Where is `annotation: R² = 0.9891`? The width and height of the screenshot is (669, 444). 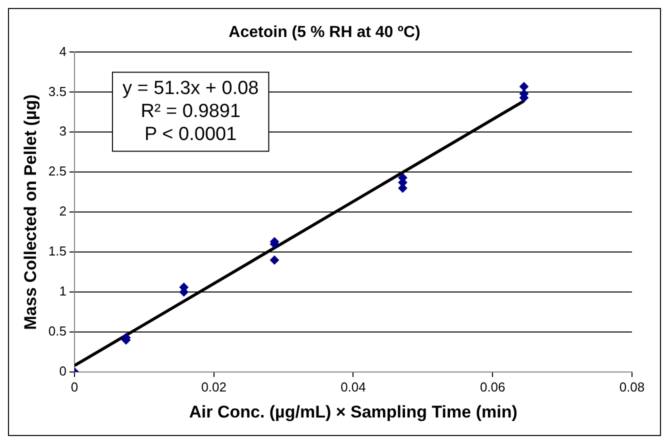
annotation: R² = 0.9891 is located at coordinates (190, 111).